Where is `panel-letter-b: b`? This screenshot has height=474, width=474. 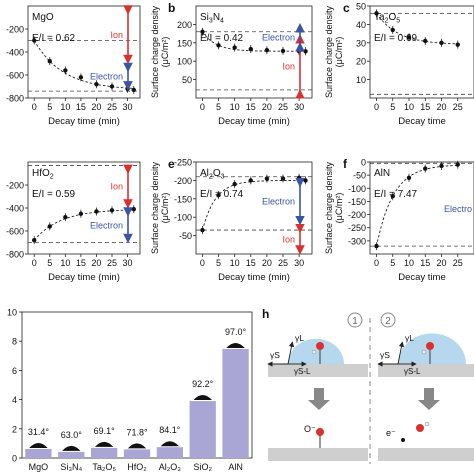 panel-letter-b: b is located at coordinates (171, 8).